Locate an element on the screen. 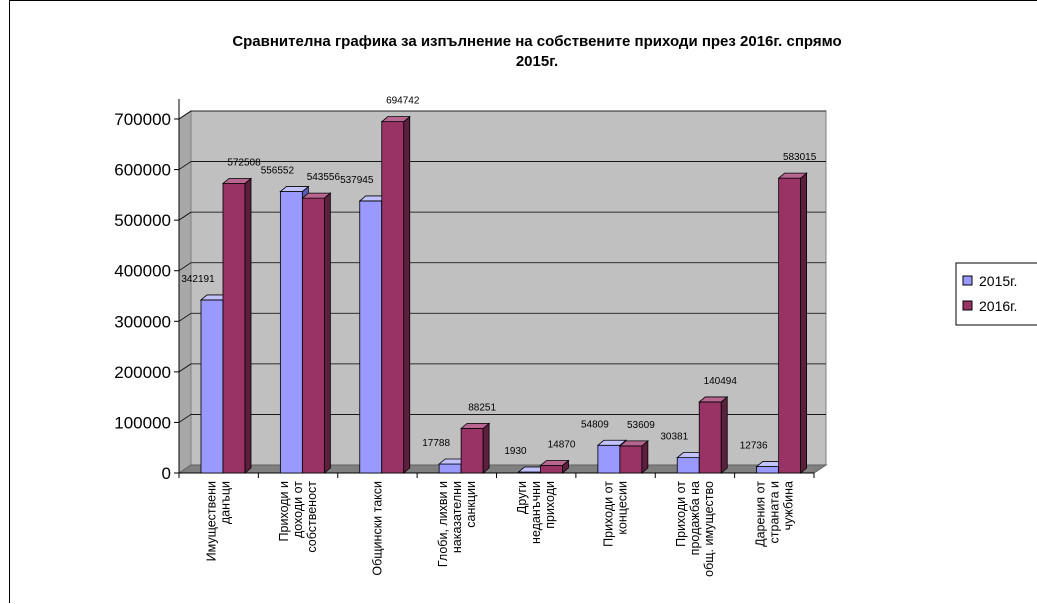  data-label: 17788 is located at coordinates (436, 443).